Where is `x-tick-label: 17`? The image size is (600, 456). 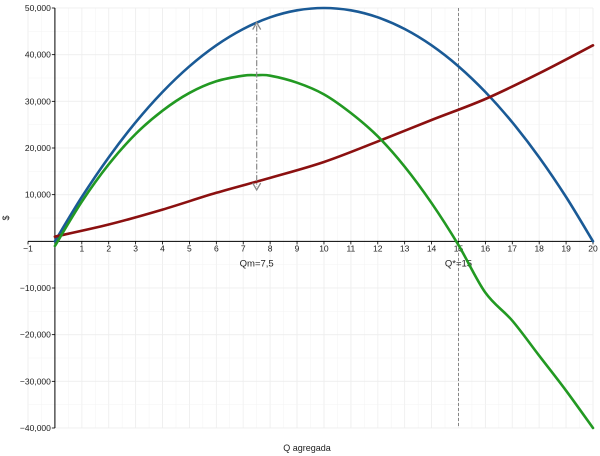 x-tick-label: 17 is located at coordinates (513, 248).